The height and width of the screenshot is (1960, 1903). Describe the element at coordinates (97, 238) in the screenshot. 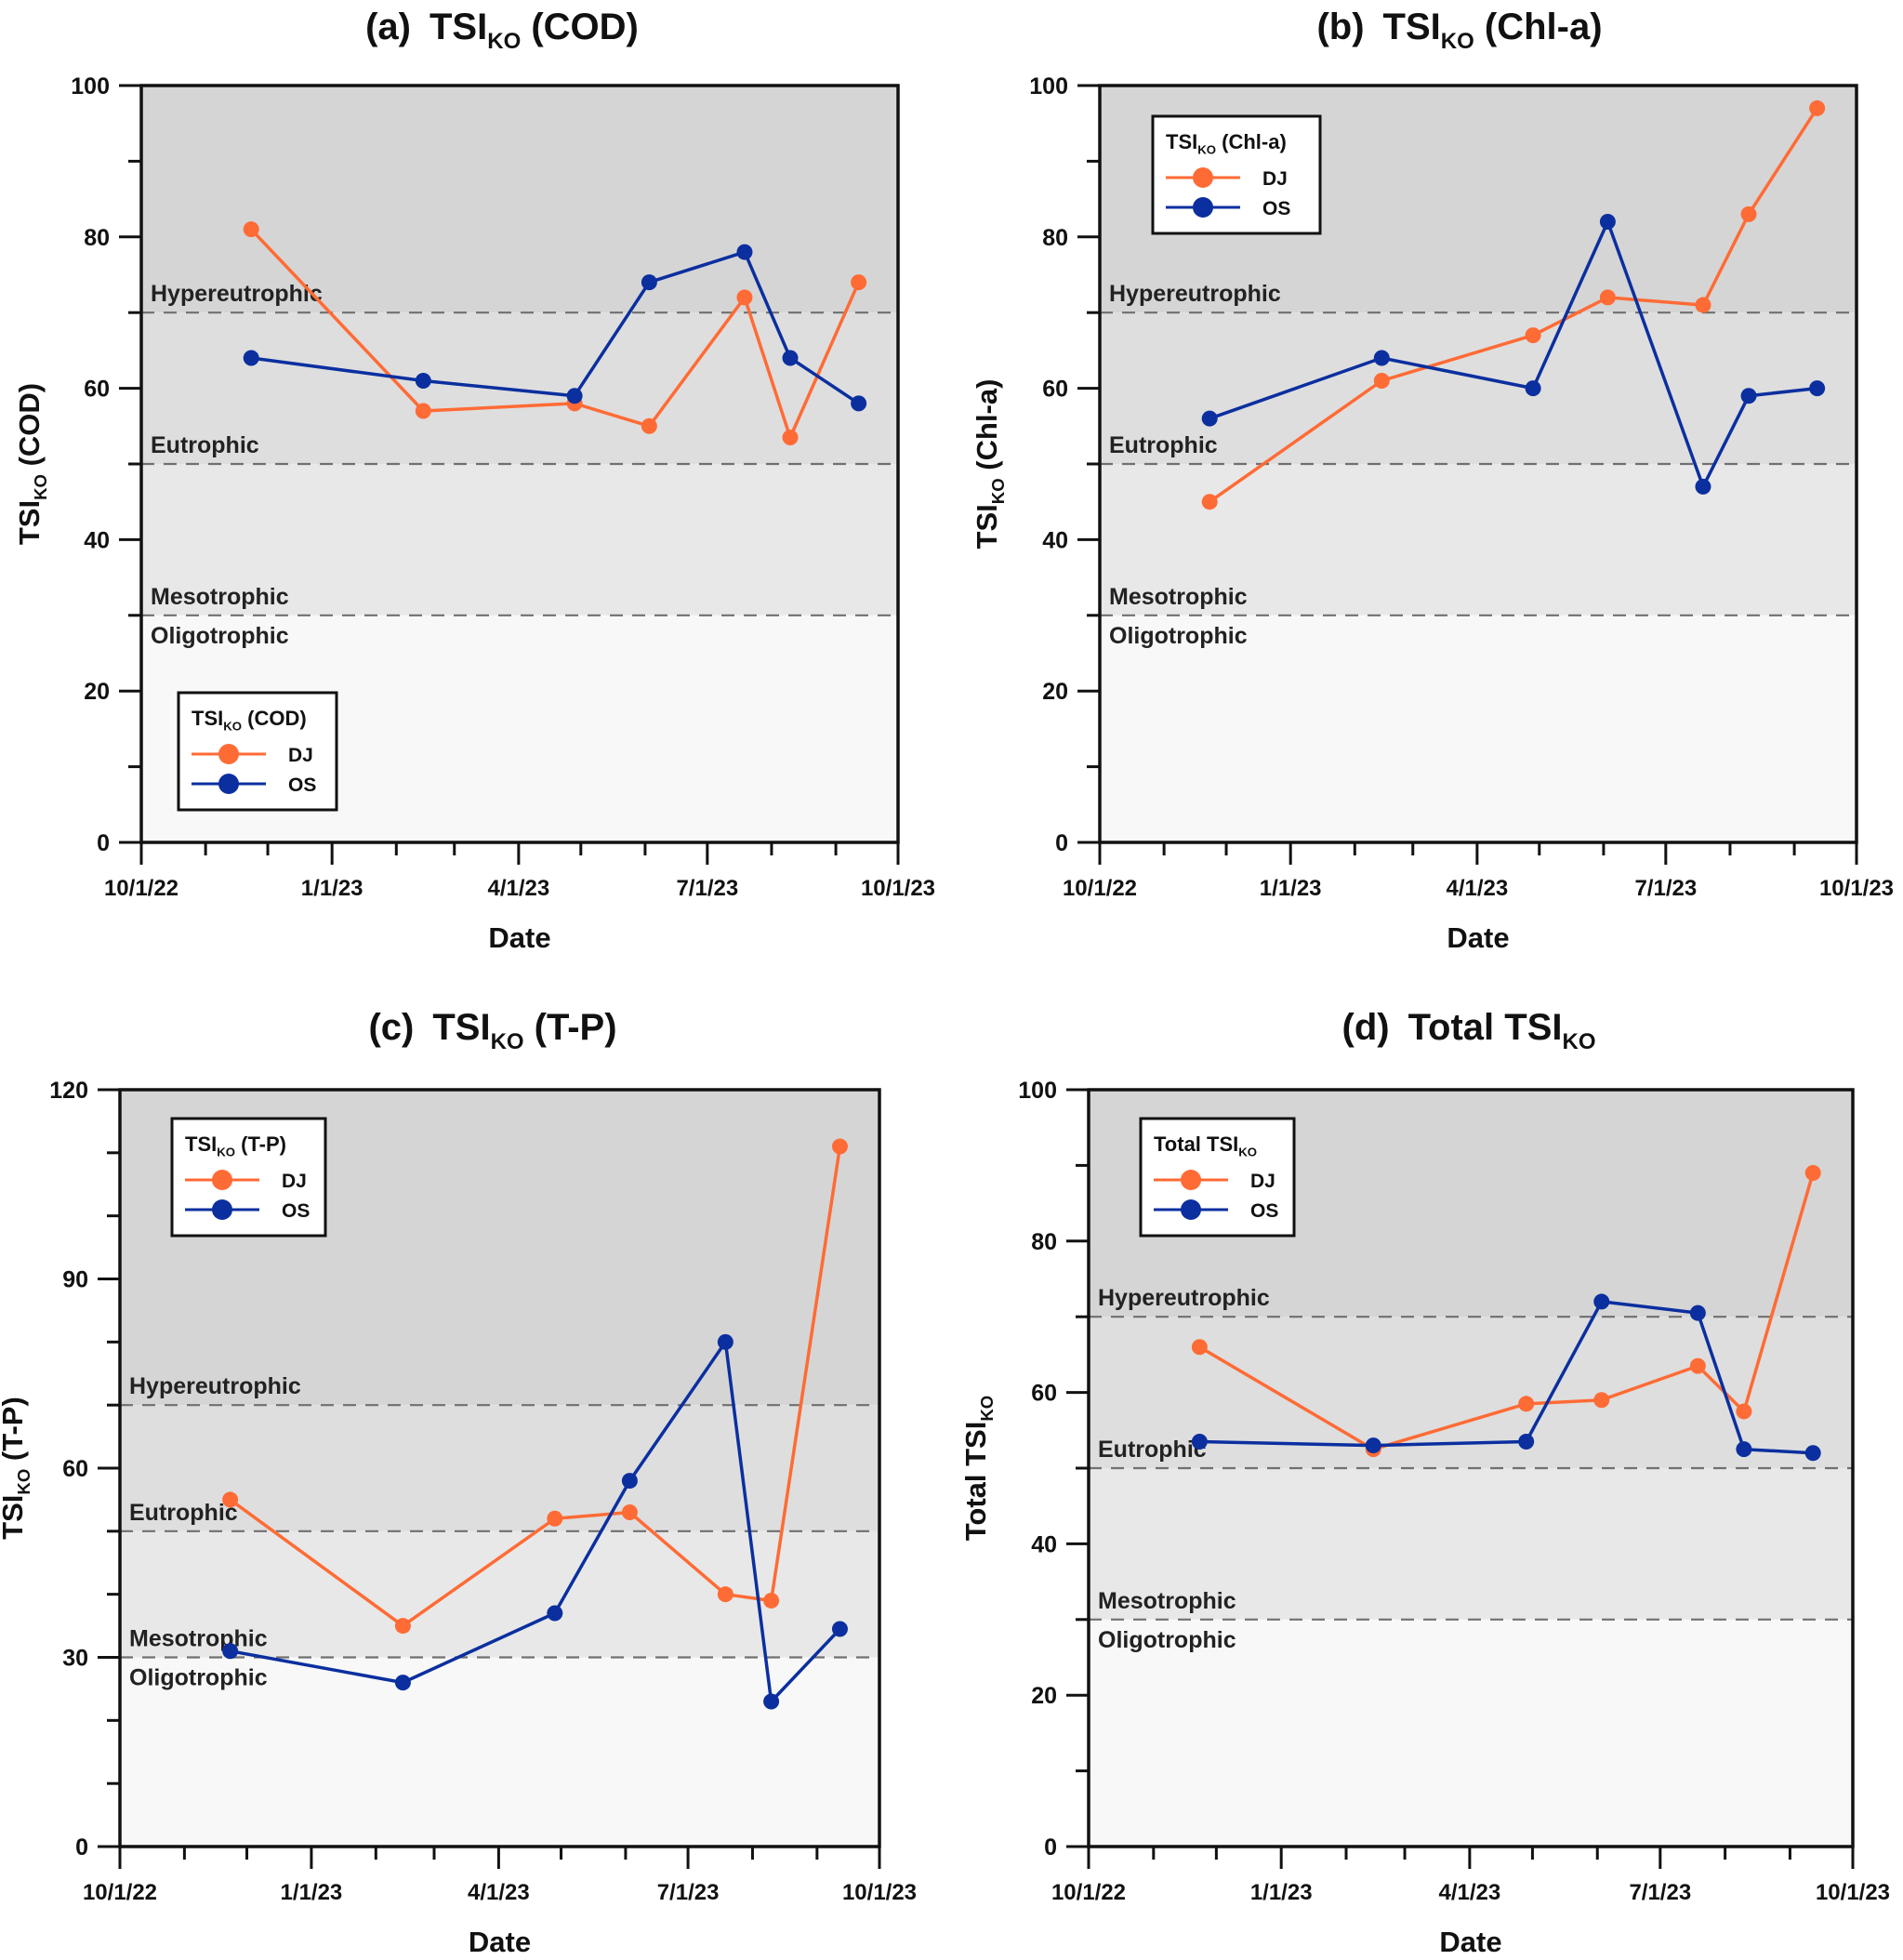

I see `y-tick-label: 80` at that location.